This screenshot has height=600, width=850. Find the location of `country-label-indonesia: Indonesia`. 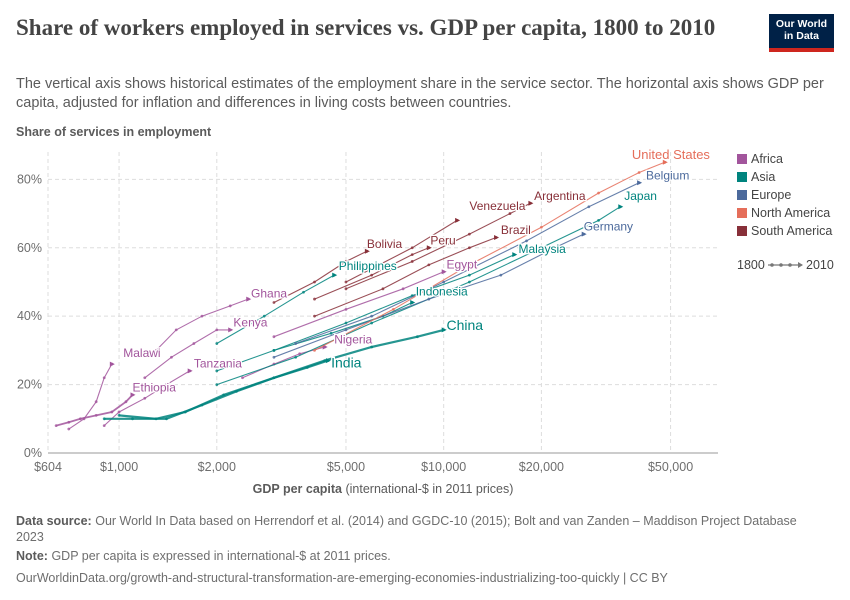

country-label-indonesia: Indonesia is located at coordinates (441, 291).